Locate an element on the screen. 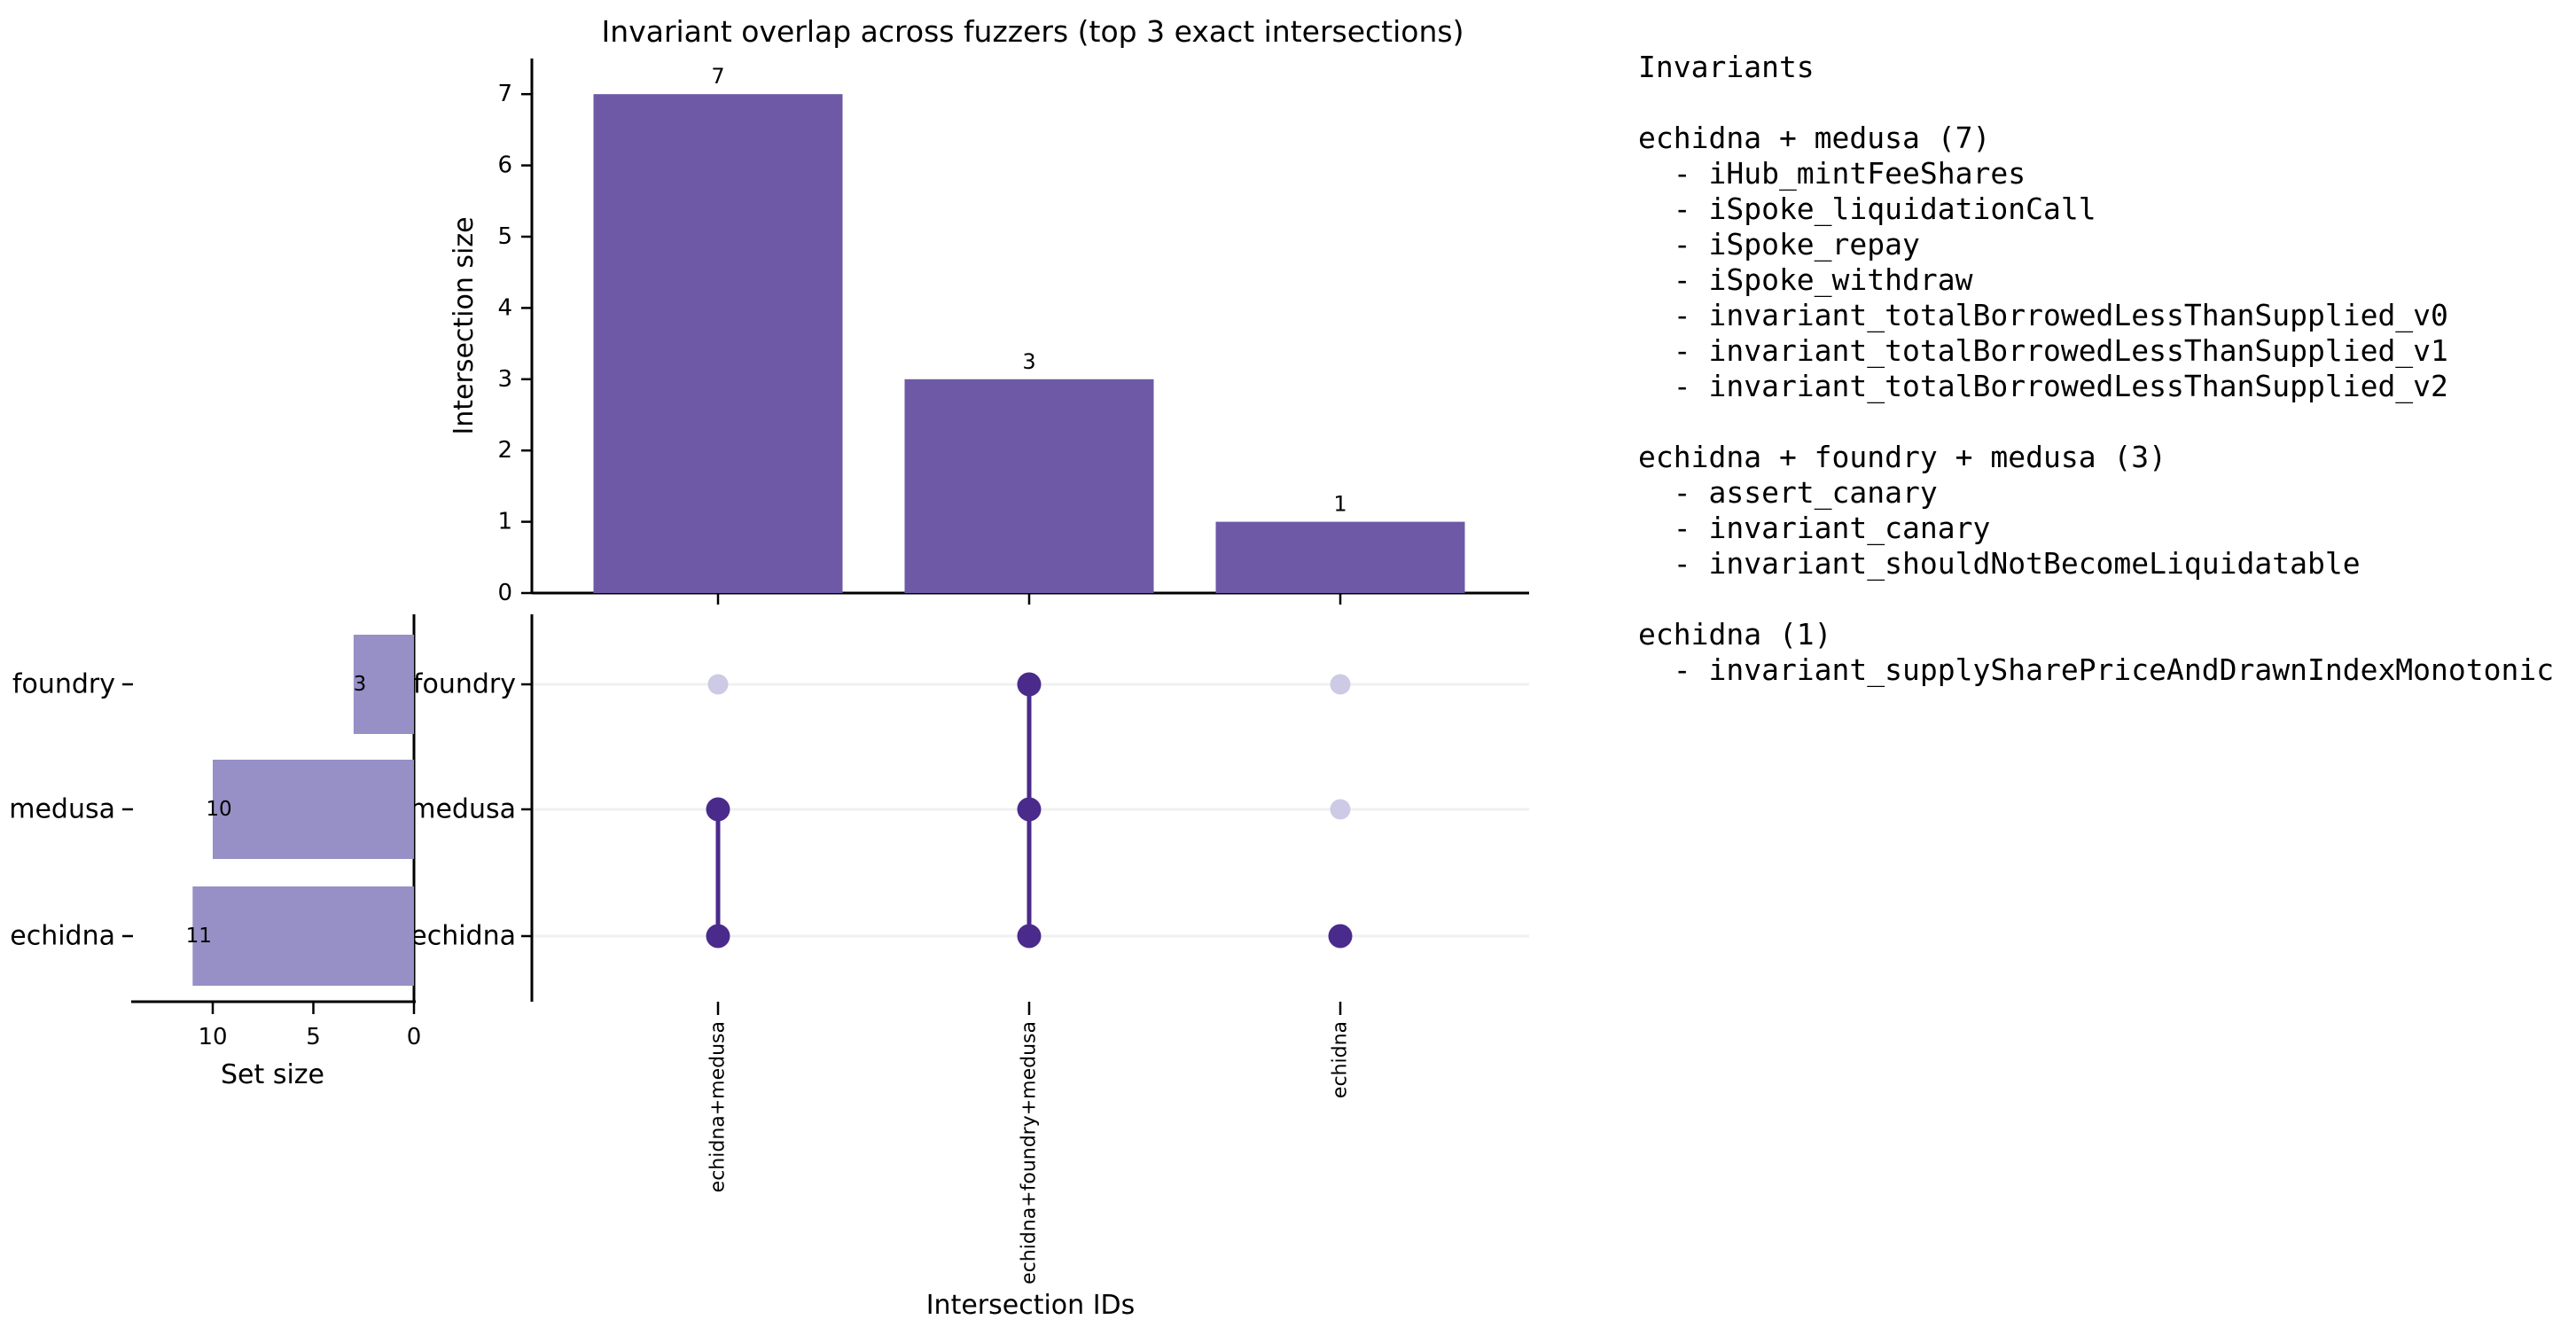 Image resolution: width=2576 pixels, height=1335 pixels. setsize-row-label: foundry is located at coordinates (63, 684).